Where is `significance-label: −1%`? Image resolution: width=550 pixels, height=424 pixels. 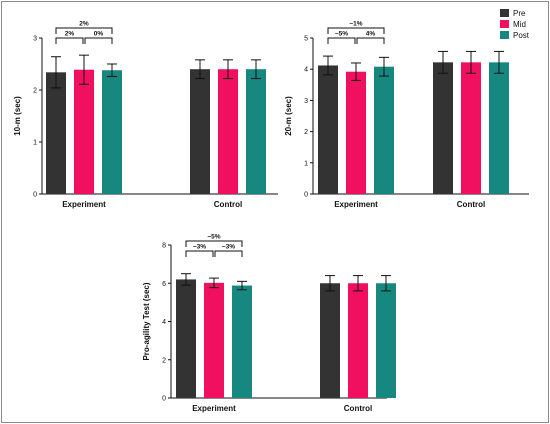 significance-label: −1% is located at coordinates (355, 24).